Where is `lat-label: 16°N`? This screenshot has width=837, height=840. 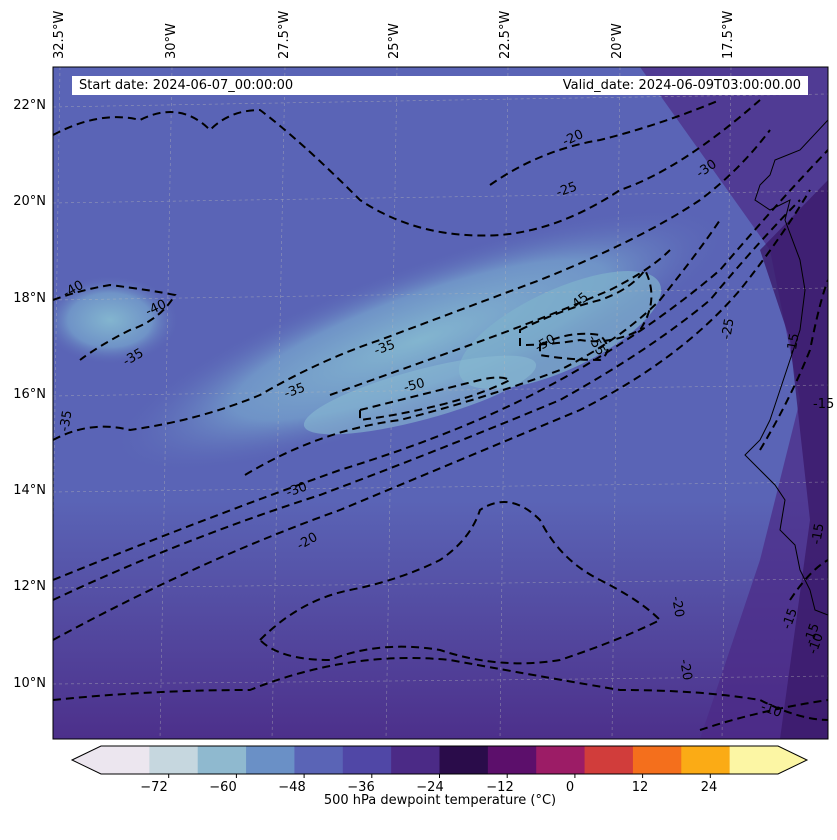
lat-label: 16°N is located at coordinates (29, 394).